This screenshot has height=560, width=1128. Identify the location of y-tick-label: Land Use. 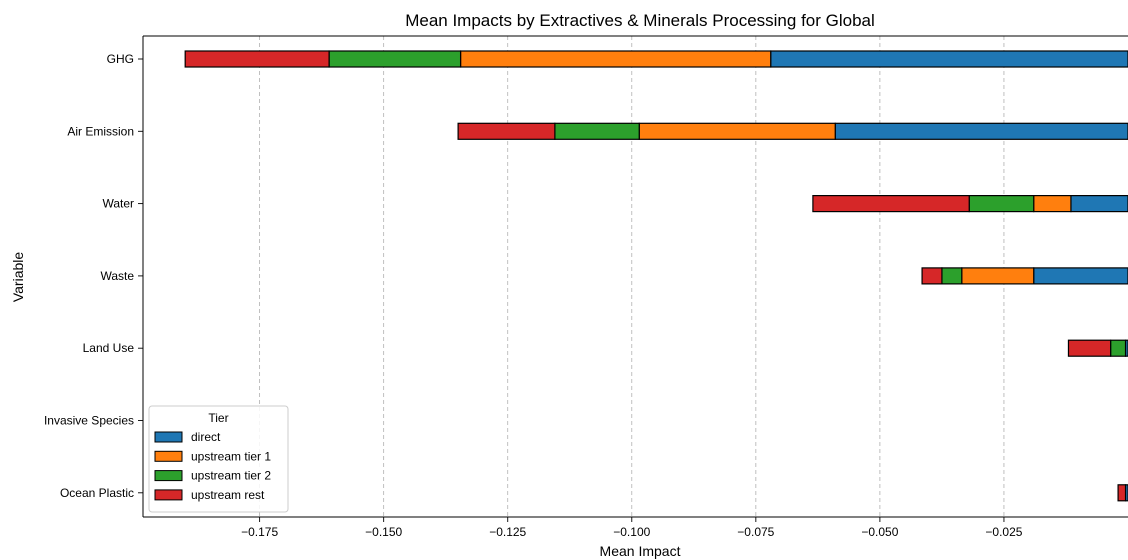
(109, 348).